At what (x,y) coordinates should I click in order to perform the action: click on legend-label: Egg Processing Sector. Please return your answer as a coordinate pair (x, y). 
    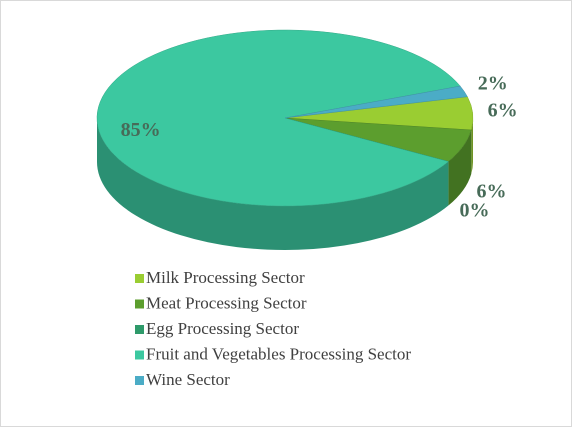
    Looking at the image, I should click on (222, 328).